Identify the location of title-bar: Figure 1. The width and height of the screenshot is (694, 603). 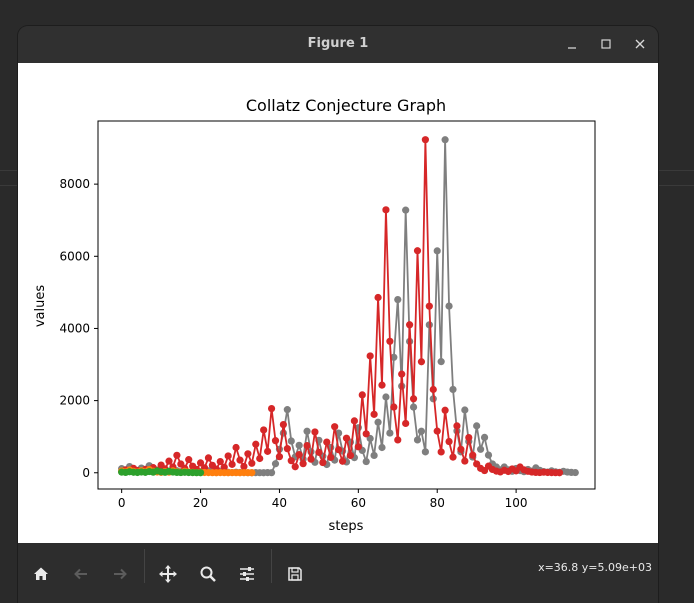
(338, 44).